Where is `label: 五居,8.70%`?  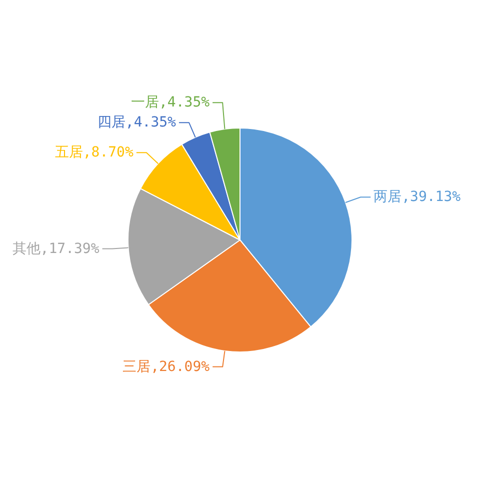
label: 五居,8.70% is located at coordinates (94, 152).